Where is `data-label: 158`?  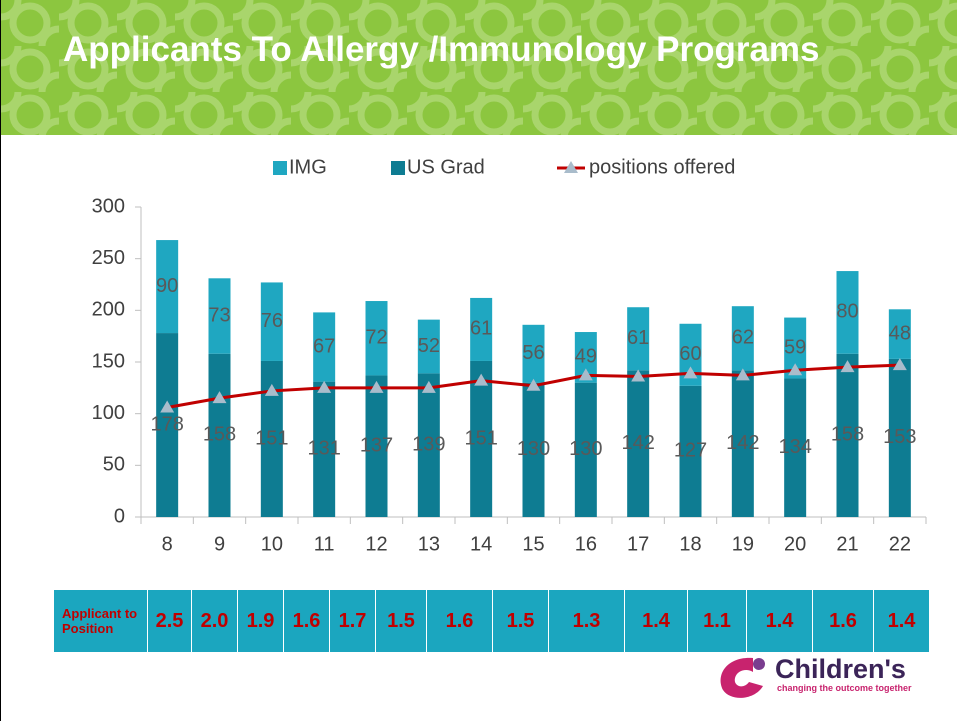
data-label: 158 is located at coordinates (219, 435).